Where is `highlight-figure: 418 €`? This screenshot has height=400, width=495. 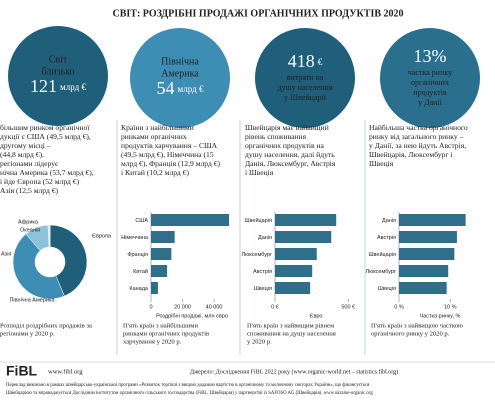
highlight-figure: 418 € is located at coordinates (305, 61).